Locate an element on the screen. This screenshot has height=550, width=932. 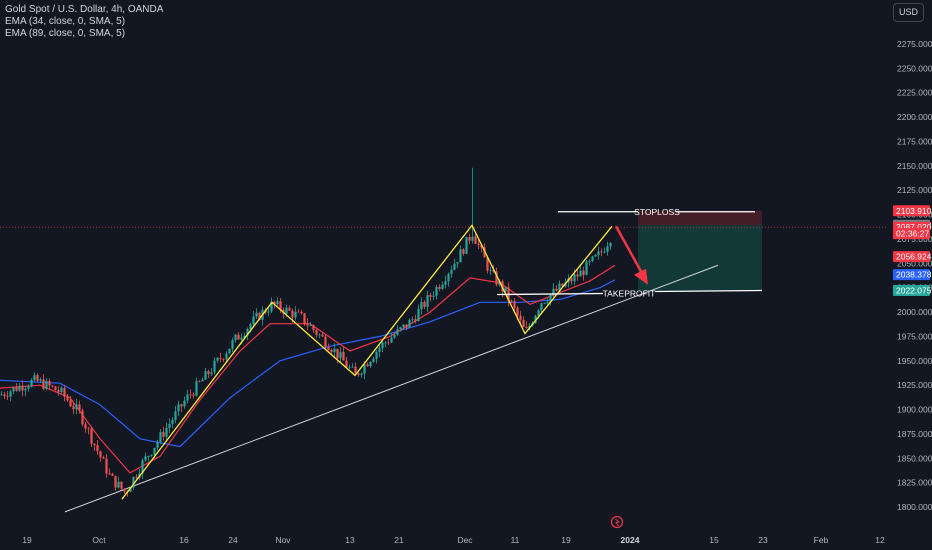
ema34-legend: EMA (34, close, 0, SMA, 5) is located at coordinates (65, 21).